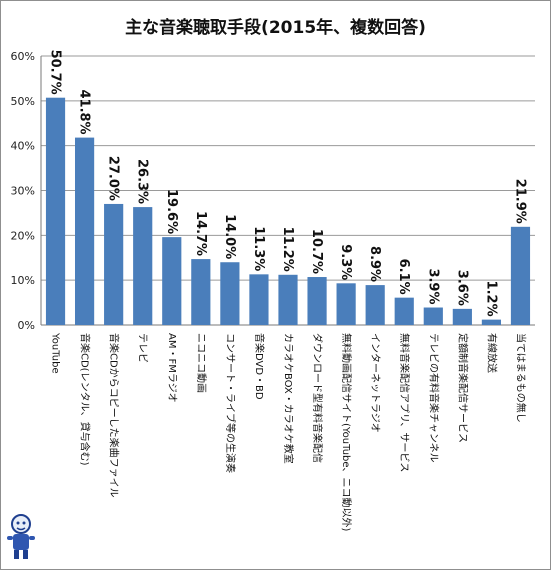 This screenshot has width=551, height=570. I want to click on data-label: 10.7%, so click(316, 251).